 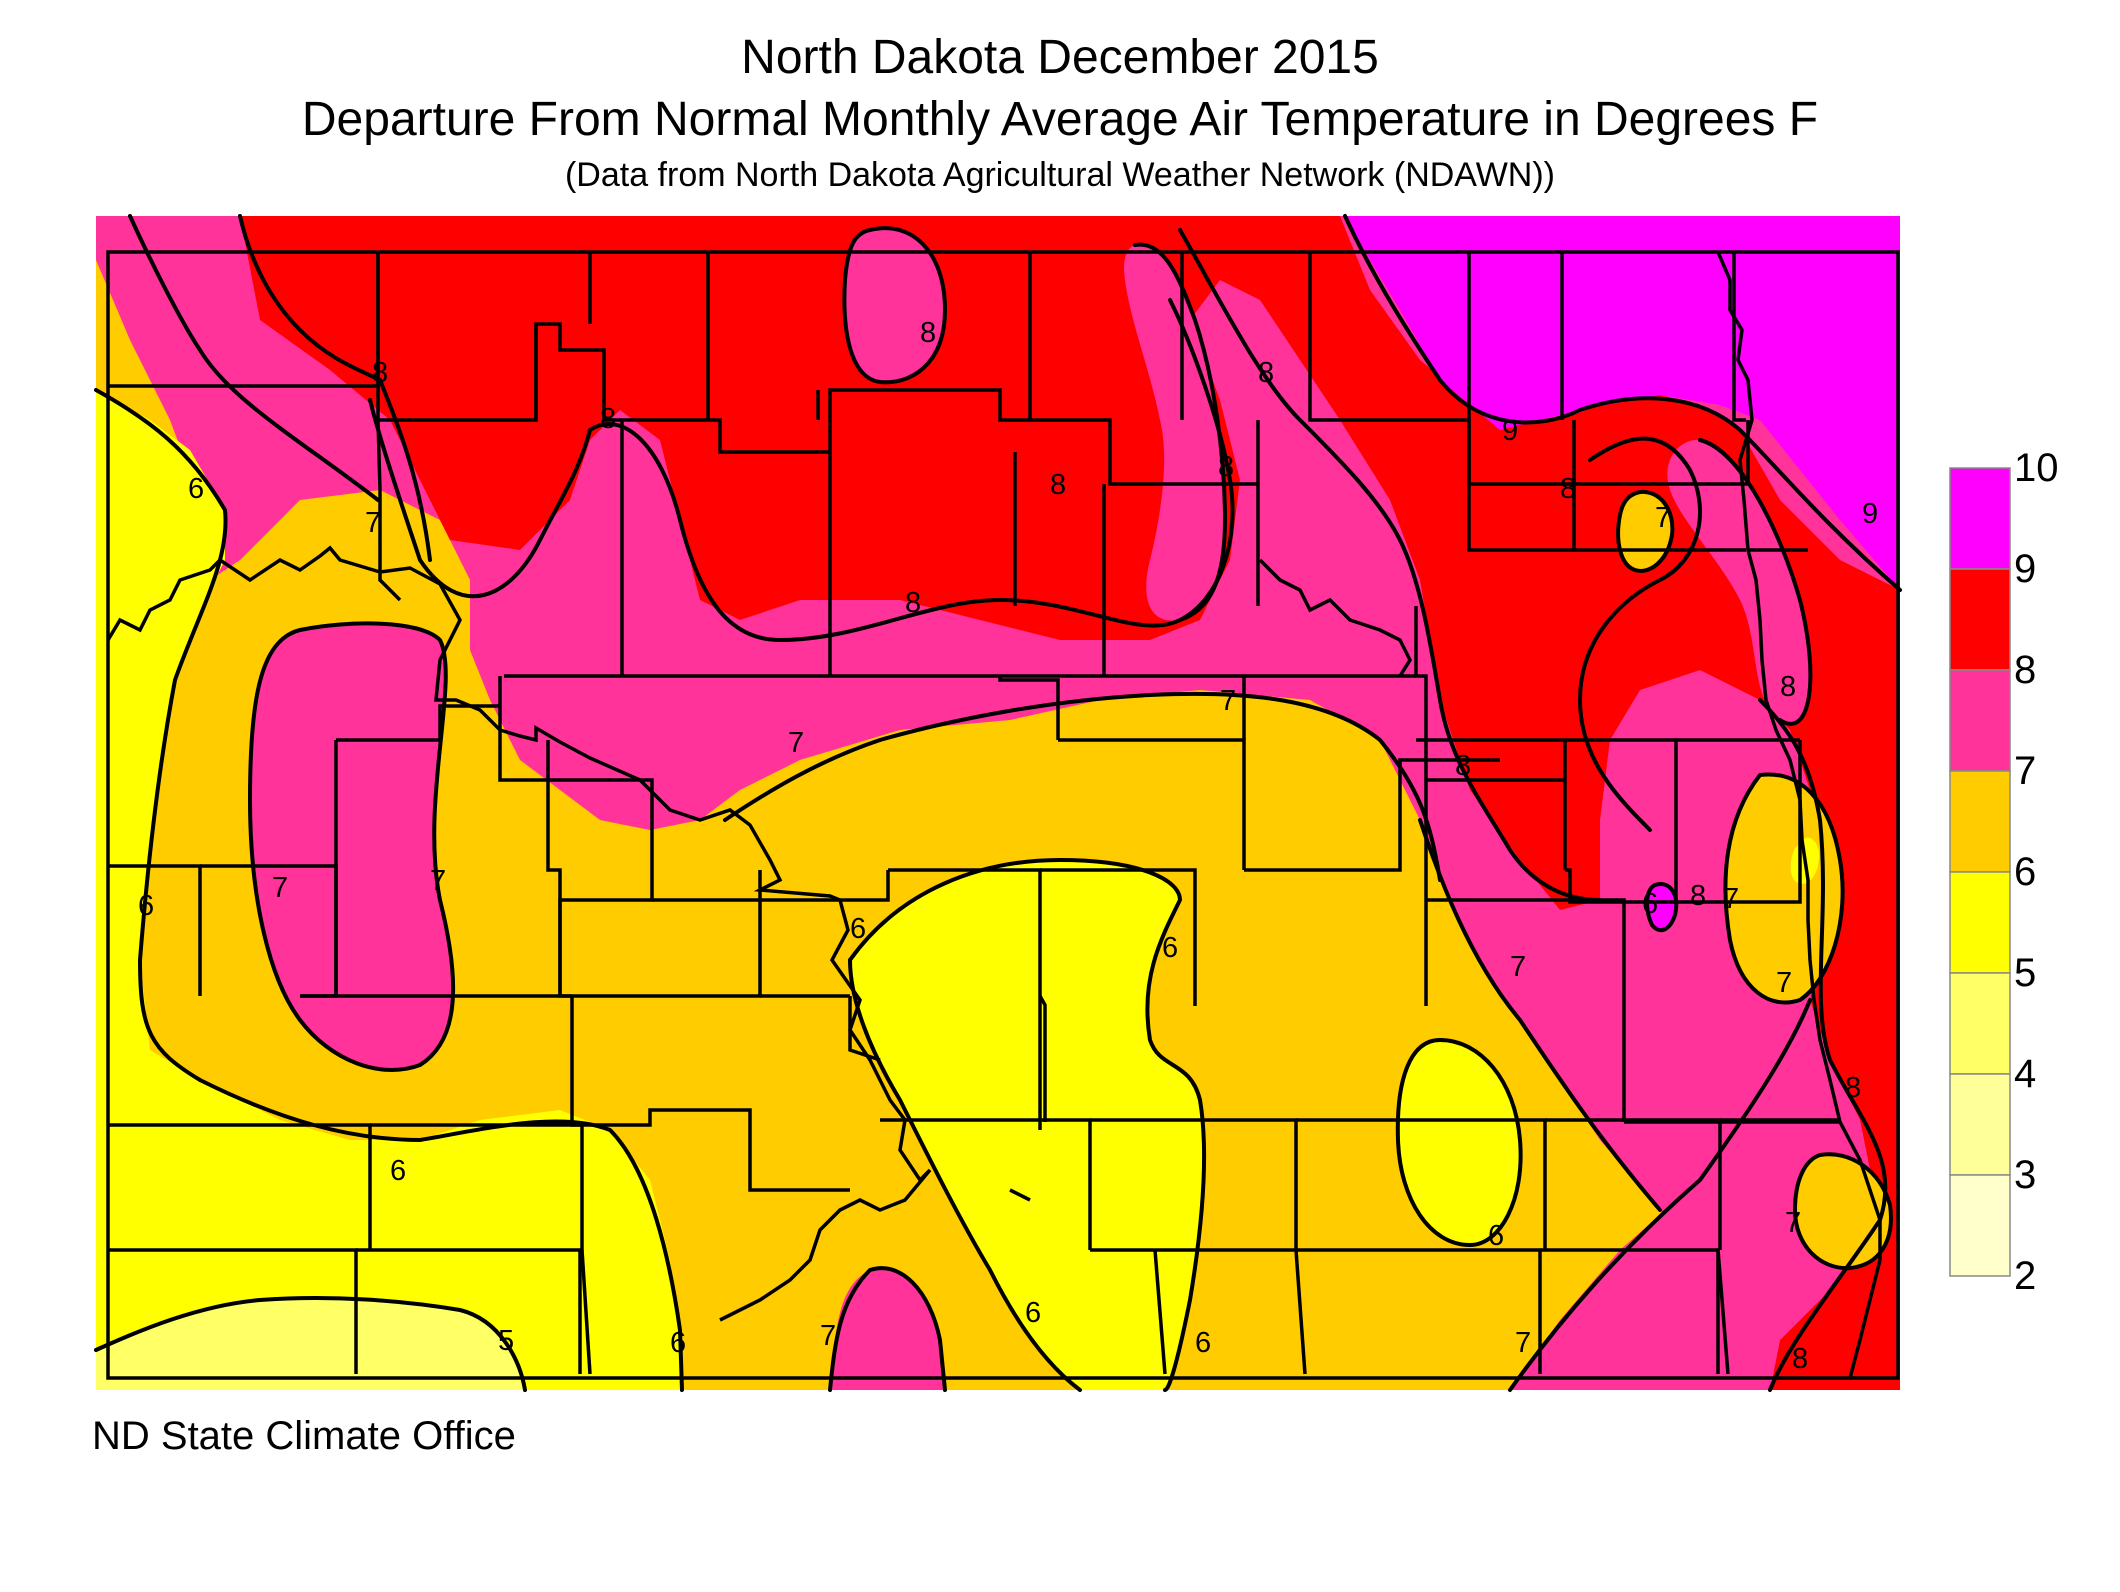 What do you see at coordinates (405, 470) in the screenshot?
I see `contour-7-west` at bounding box center [405, 470].